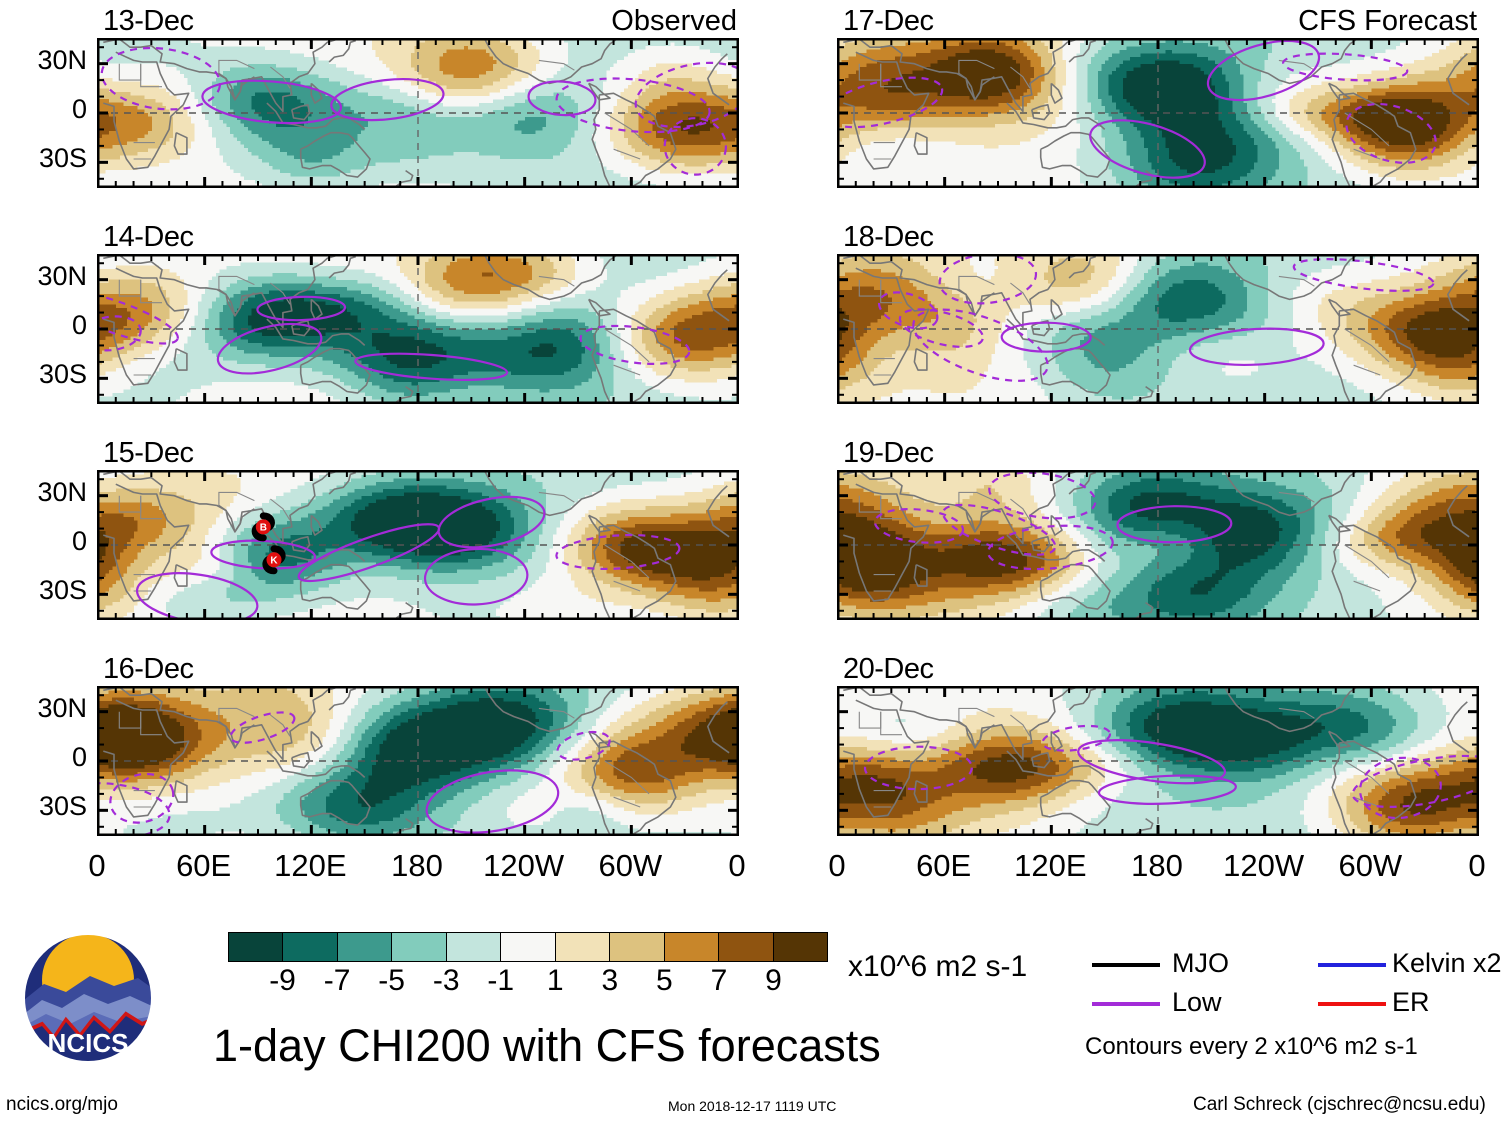 The height and width of the screenshot is (1121, 1510). What do you see at coordinates (417, 865) in the screenshot?
I see `x-axis-label: 180` at bounding box center [417, 865].